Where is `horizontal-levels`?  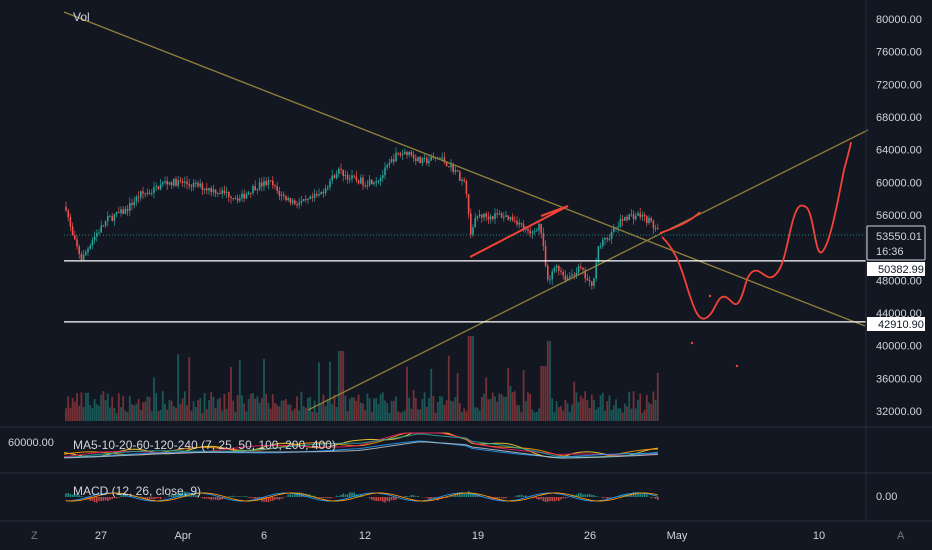
horizontal-levels is located at coordinates (465, 291).